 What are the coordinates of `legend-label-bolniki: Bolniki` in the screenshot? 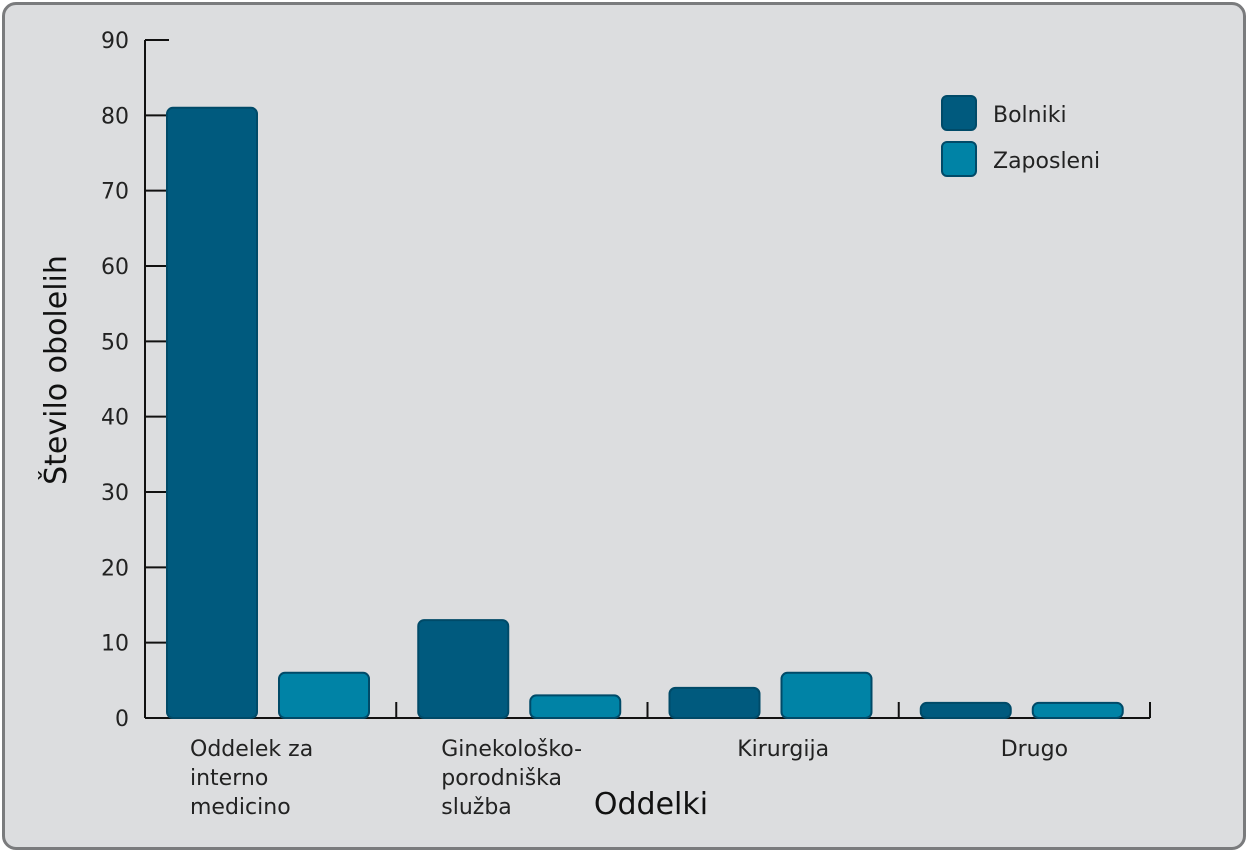 It's located at (1030, 115).